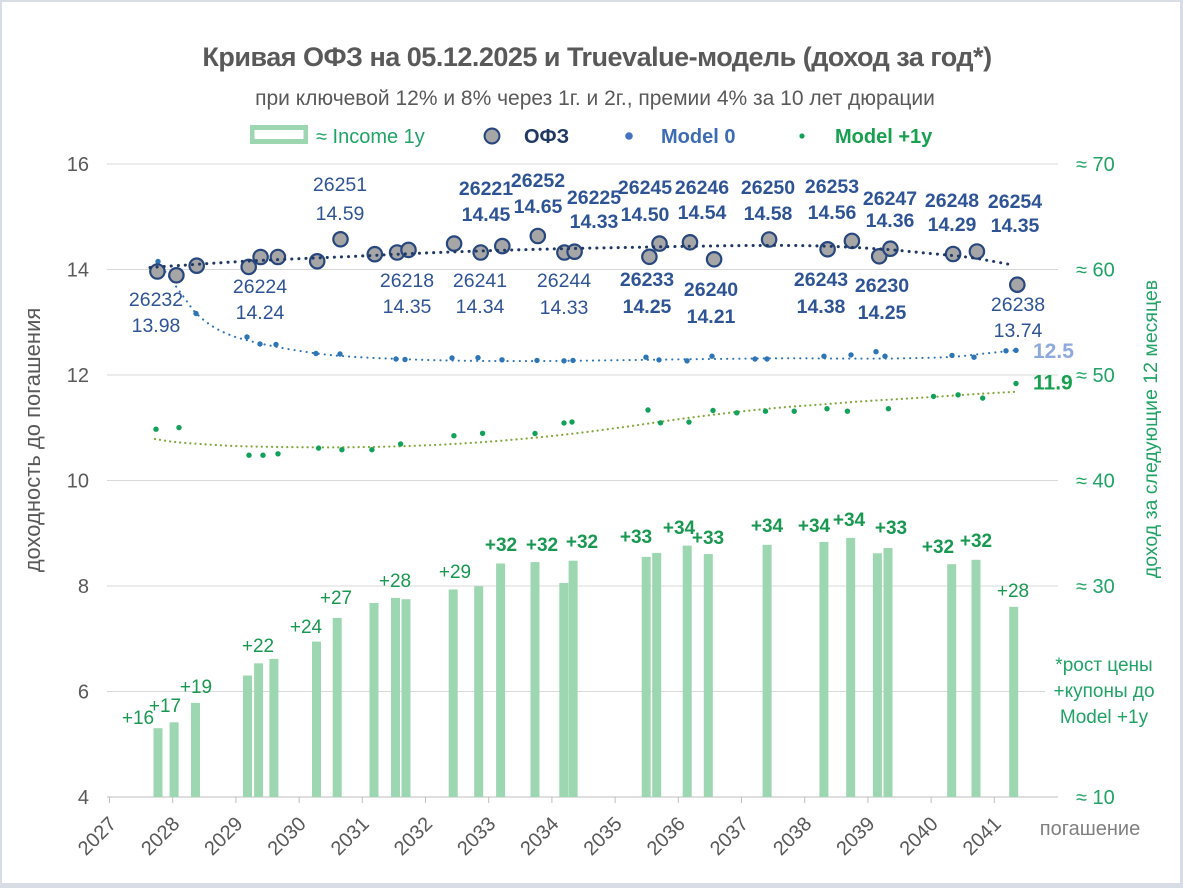 Image resolution: width=1183 pixels, height=888 pixels. What do you see at coordinates (196, 687) in the screenshot?
I see `svg-text: +19` at bounding box center [196, 687].